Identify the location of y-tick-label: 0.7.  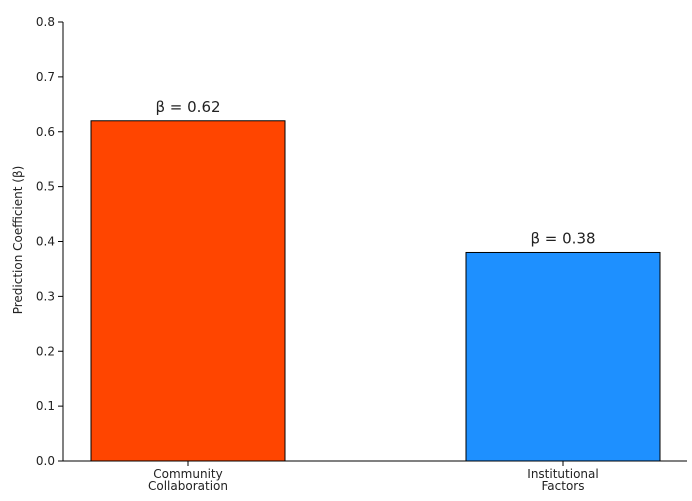
(45, 77).